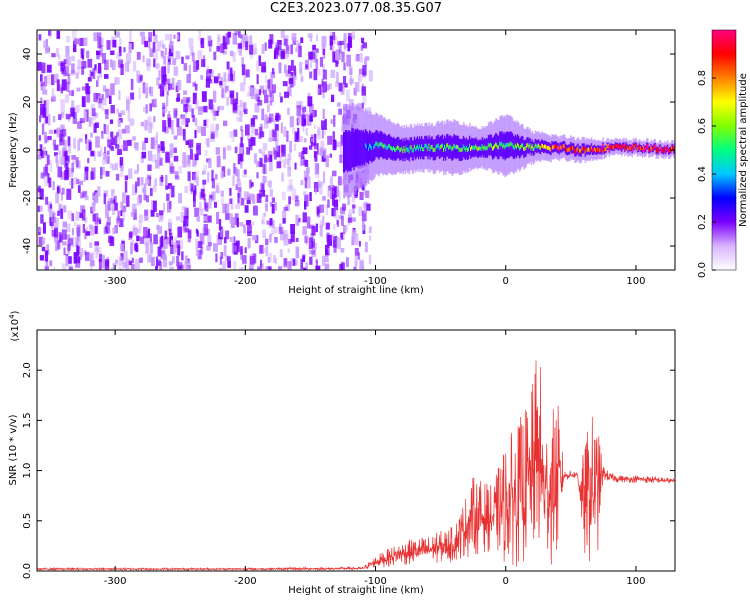 This screenshot has height=600, width=750. What do you see at coordinates (356, 590) in the screenshot?
I see `snr-x-label: Height of straight line (km)` at bounding box center [356, 590].